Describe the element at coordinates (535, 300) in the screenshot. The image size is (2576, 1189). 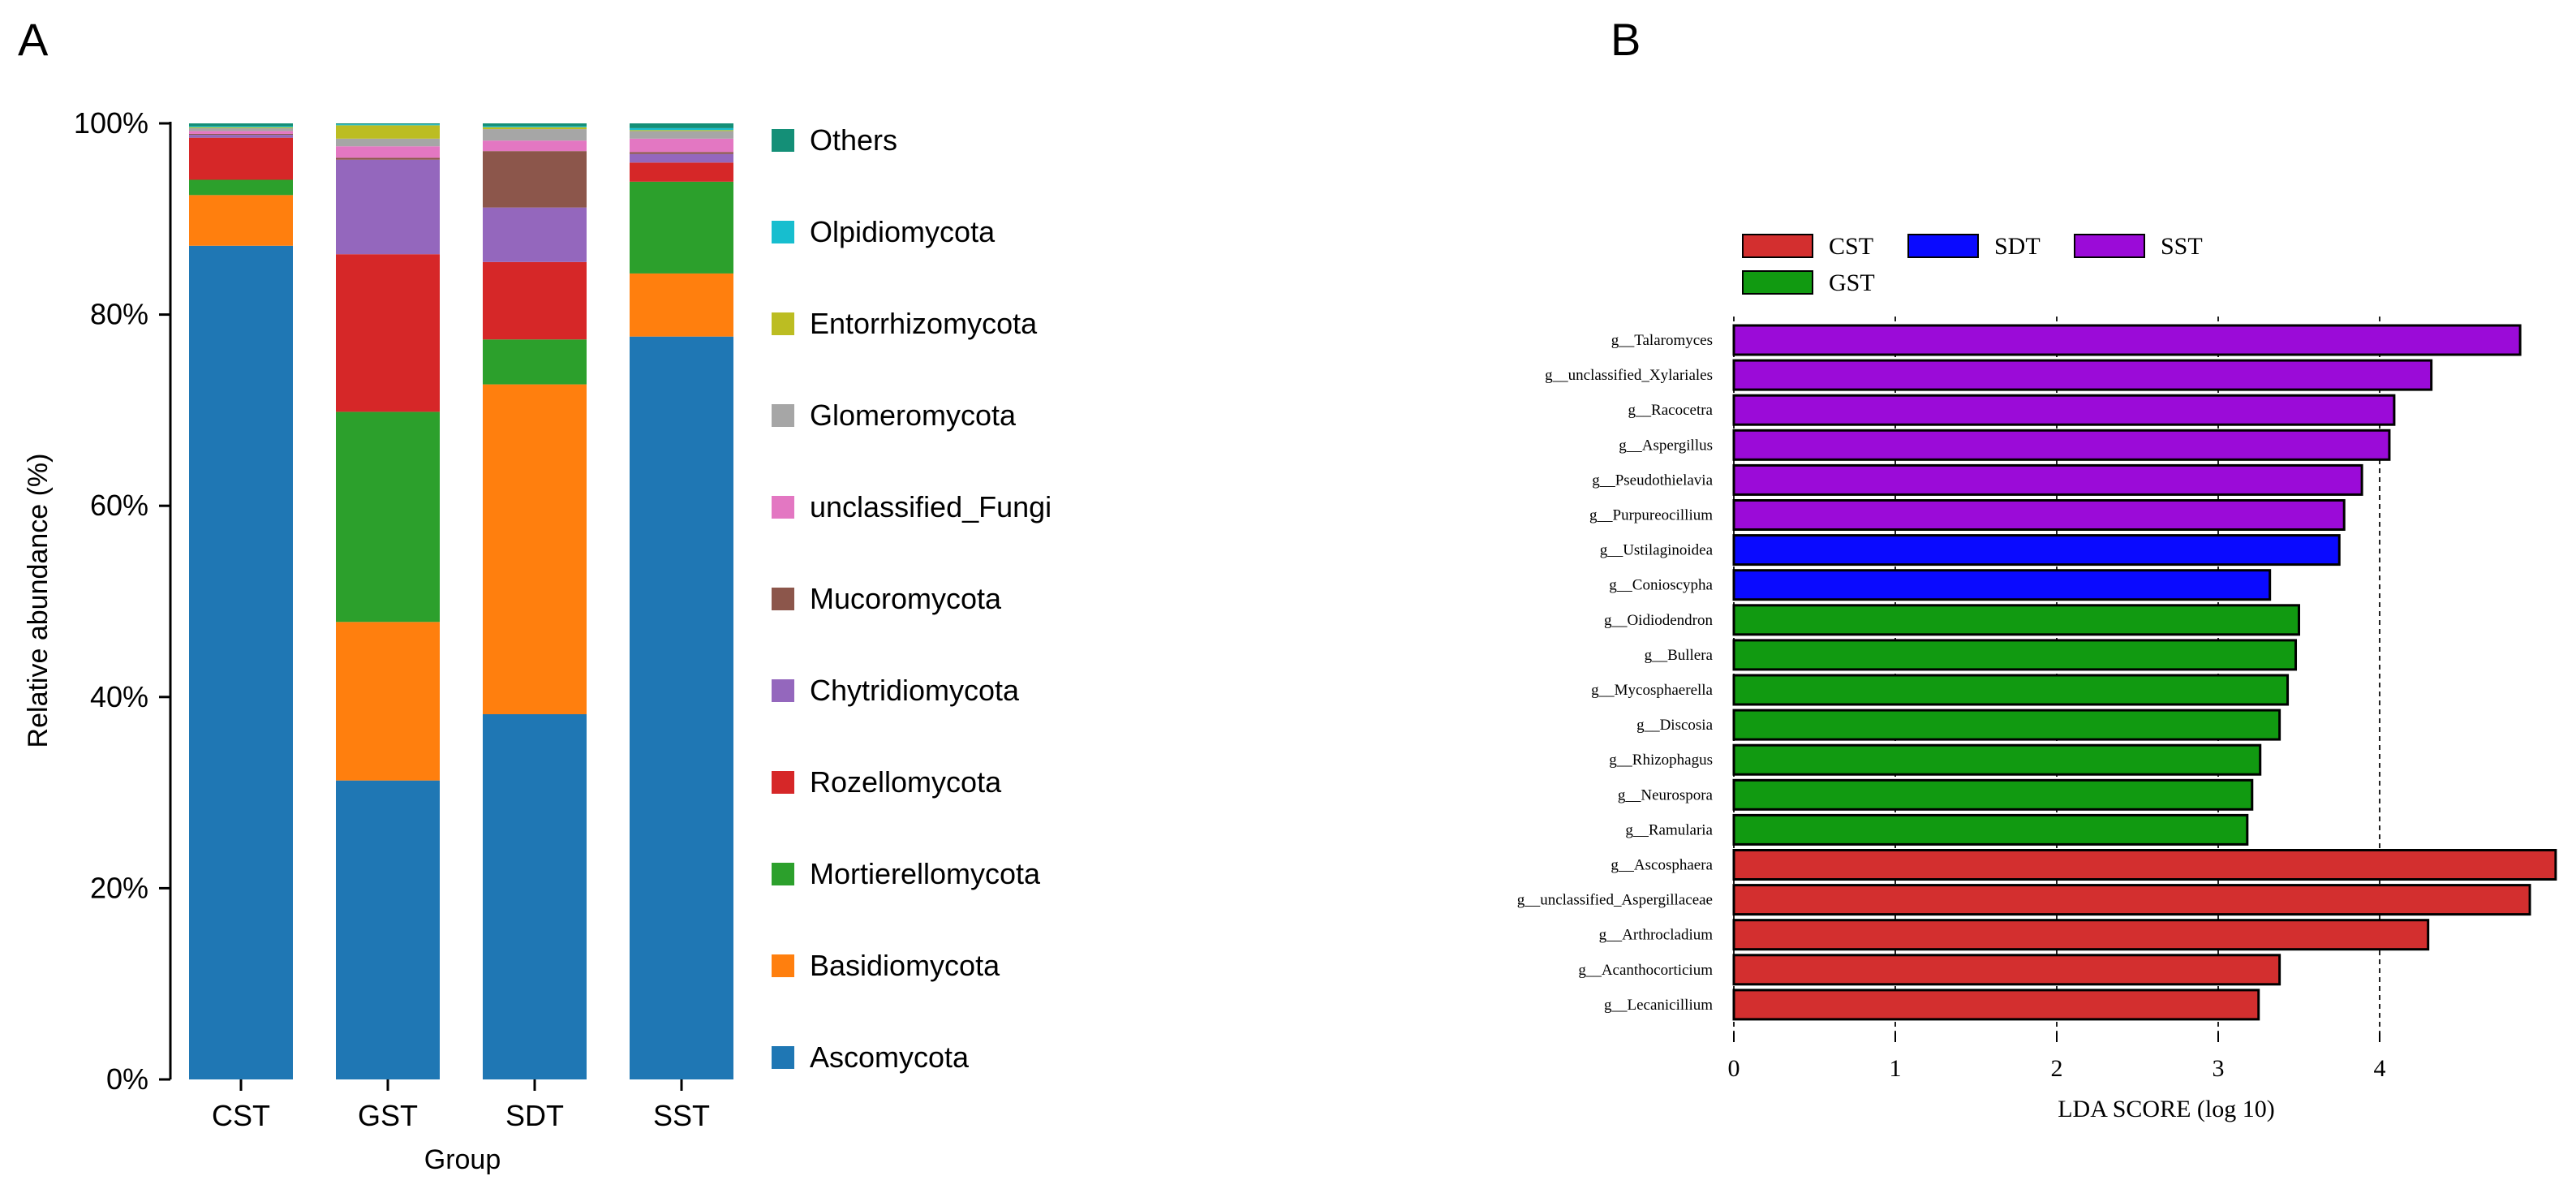
I see `bar-segment-sdt-rozellomycota` at that location.